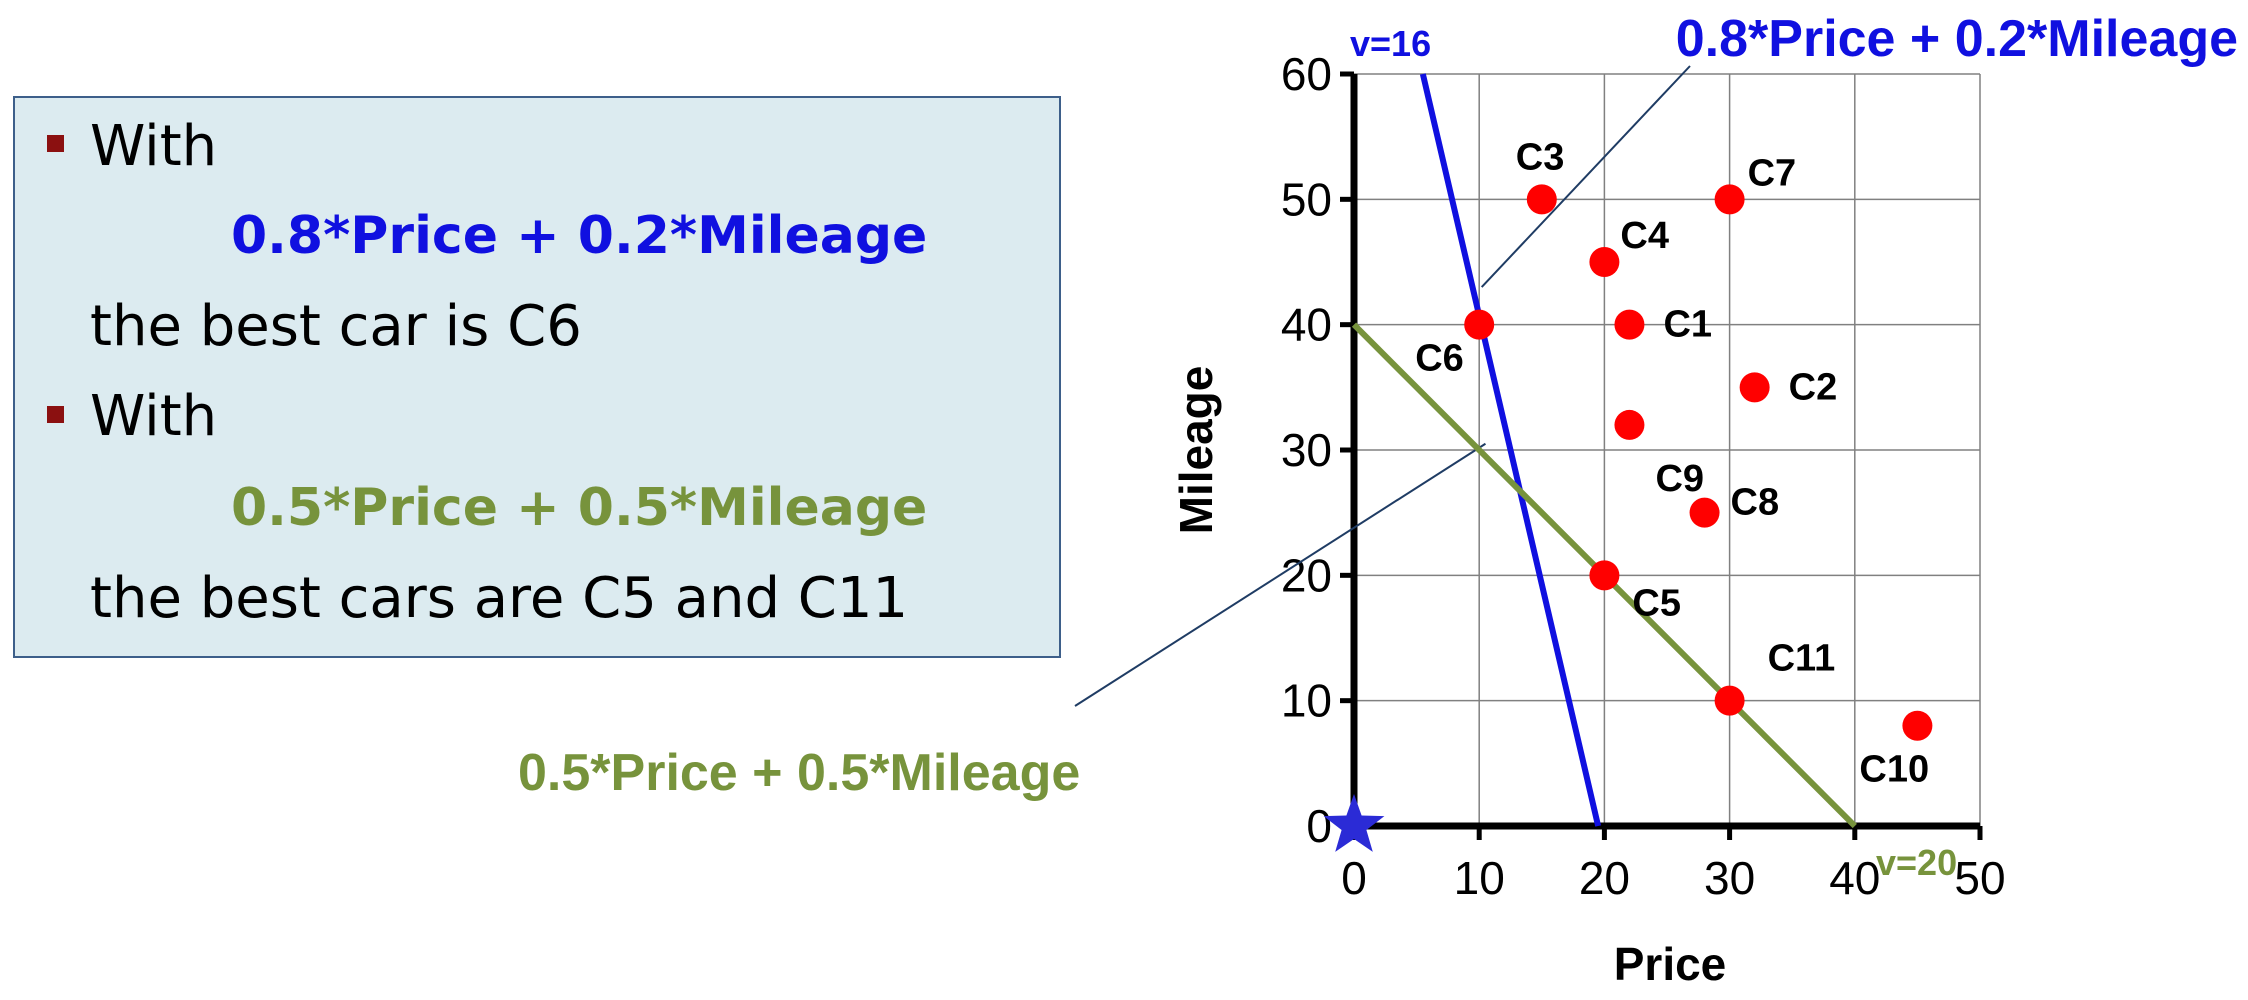  I want to click on green-formula-callout: 0.5*Price + 0.5*Mileage, so click(799, 773).